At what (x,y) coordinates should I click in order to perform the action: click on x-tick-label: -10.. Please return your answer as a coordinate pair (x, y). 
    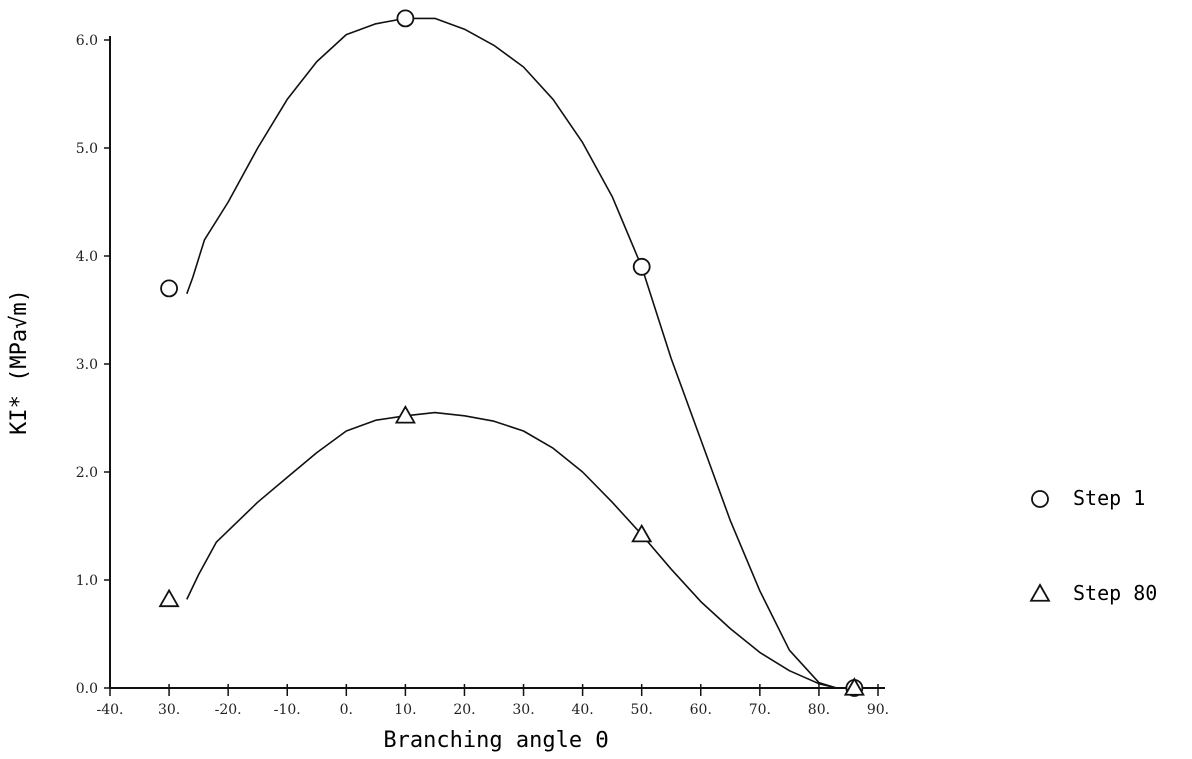
    Looking at the image, I should click on (287, 710).